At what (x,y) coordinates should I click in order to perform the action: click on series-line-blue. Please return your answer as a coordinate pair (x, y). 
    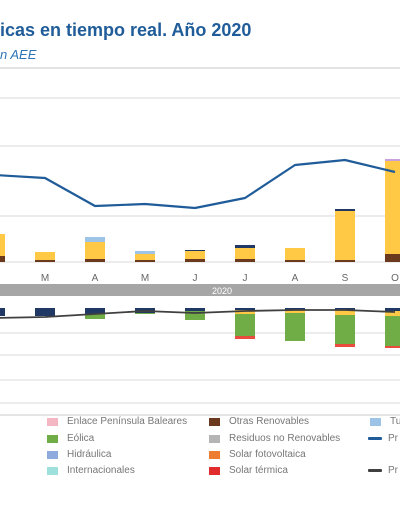
    Looking at the image, I should click on (198, 184).